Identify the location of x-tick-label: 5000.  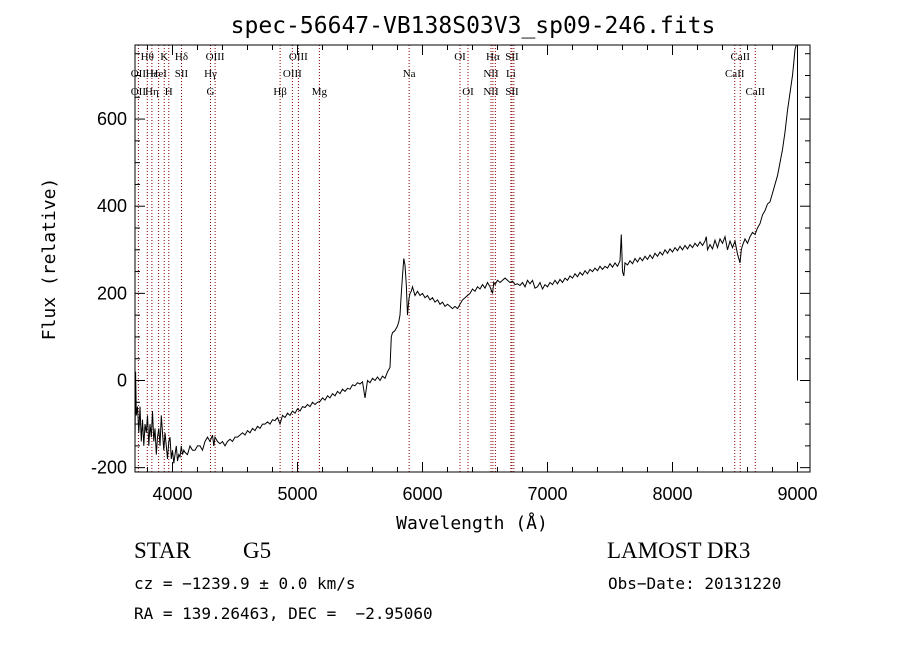
(297, 494).